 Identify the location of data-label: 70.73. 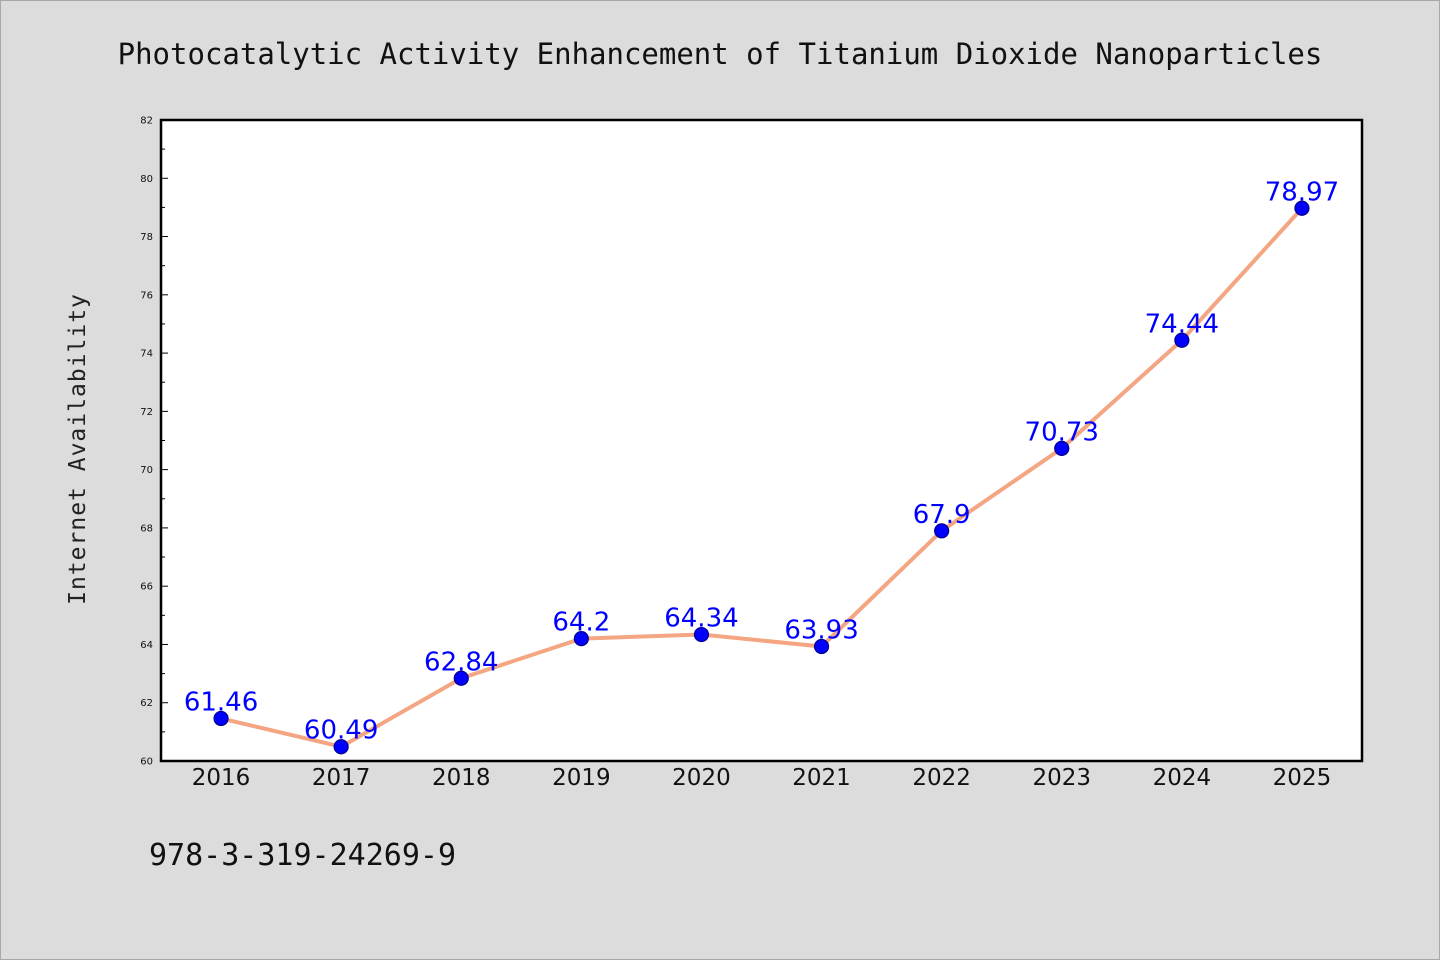
(1062, 432).